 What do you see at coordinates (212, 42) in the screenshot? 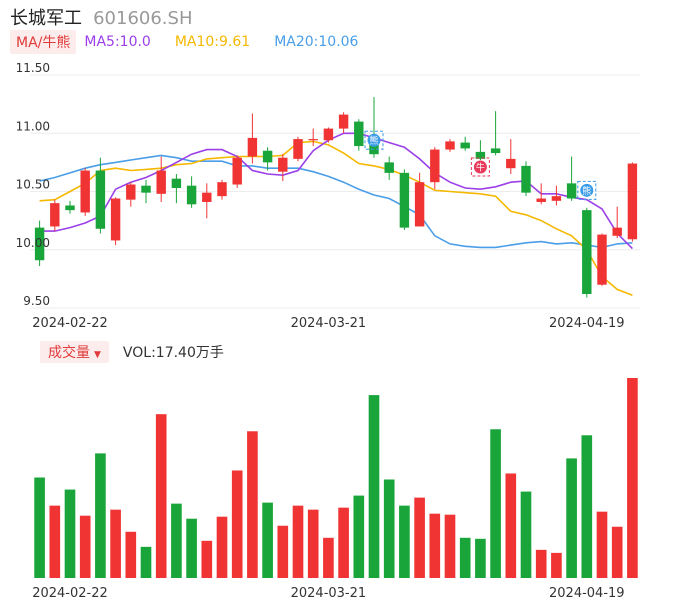
I see `ma10-legend: MA10:9.61` at bounding box center [212, 42].